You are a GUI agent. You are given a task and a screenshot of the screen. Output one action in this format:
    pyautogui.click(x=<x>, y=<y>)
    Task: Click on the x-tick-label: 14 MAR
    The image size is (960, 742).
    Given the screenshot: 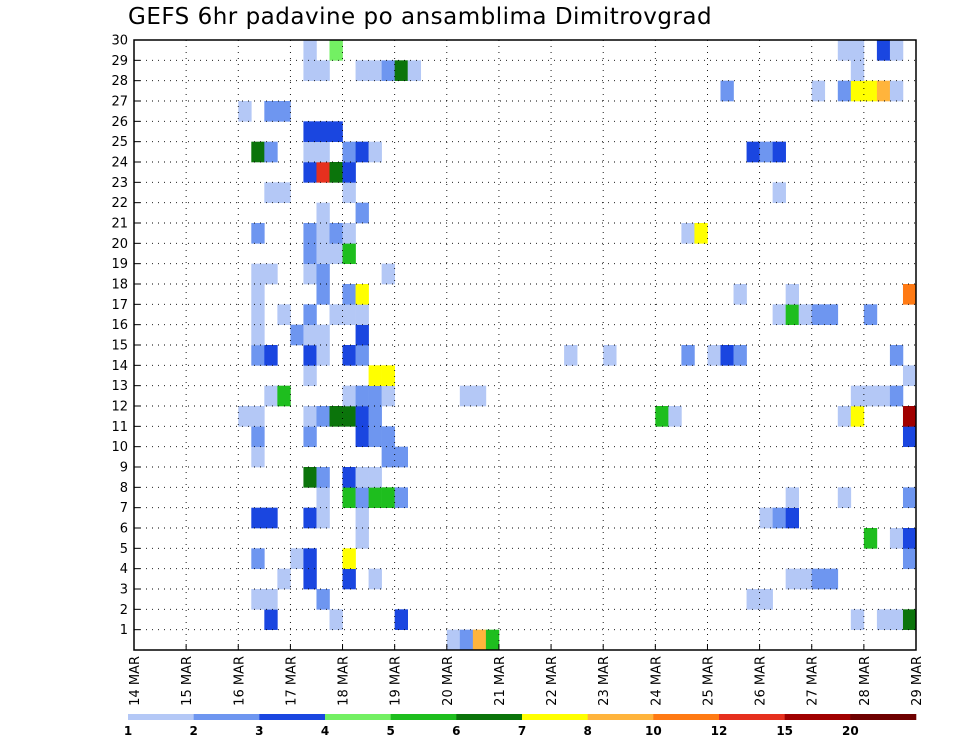 What is the action you would take?
    pyautogui.click(x=135, y=681)
    